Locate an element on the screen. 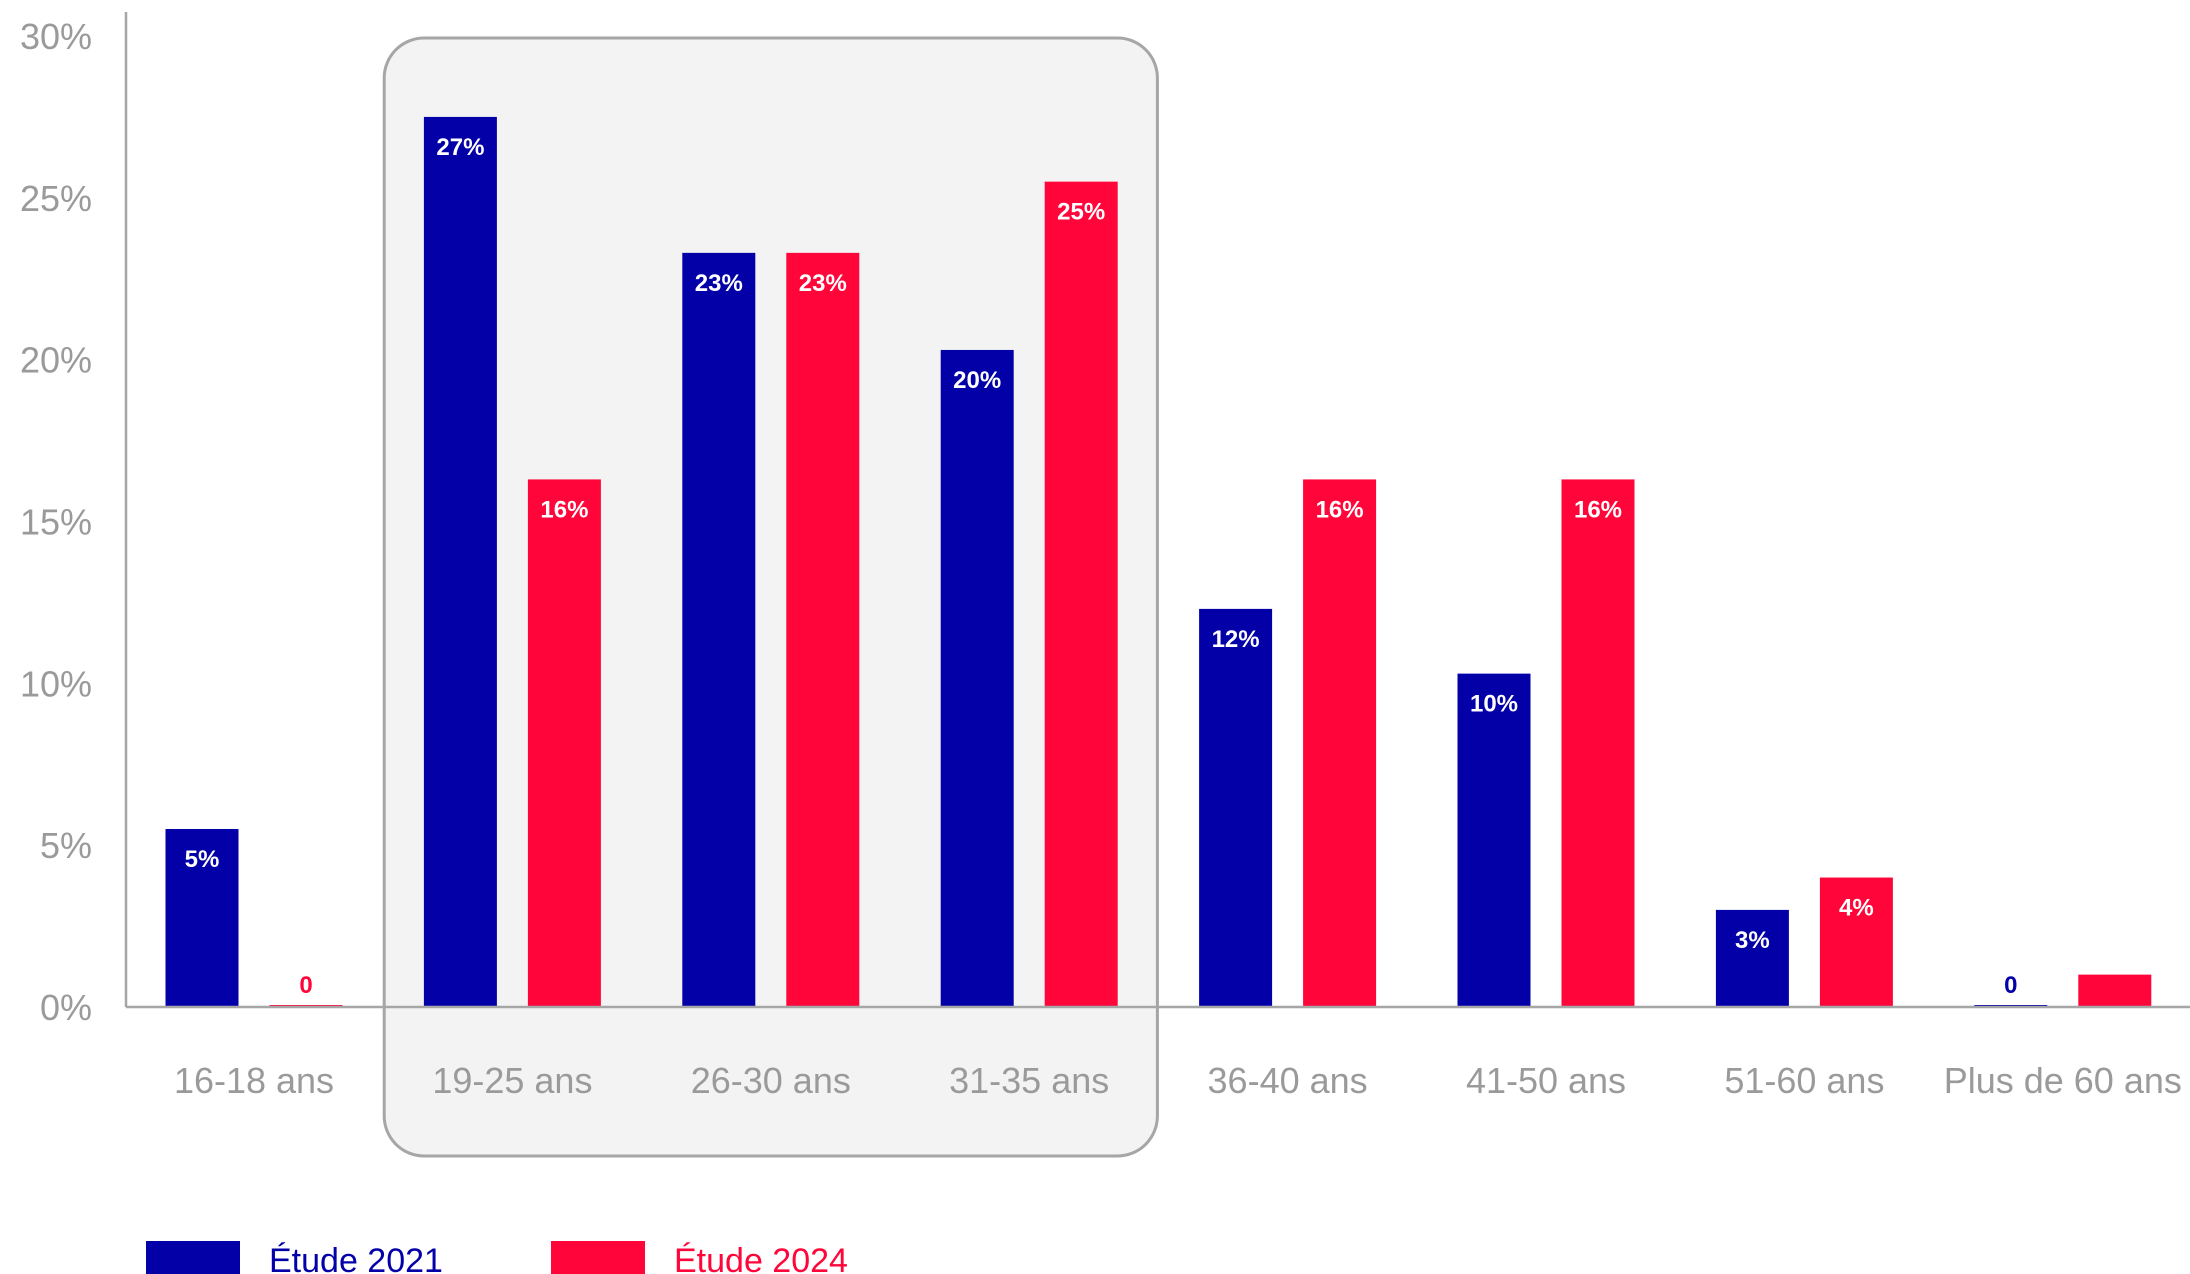 The height and width of the screenshot is (1274, 2190). category-label: 16-18 ans is located at coordinates (254, 1080).